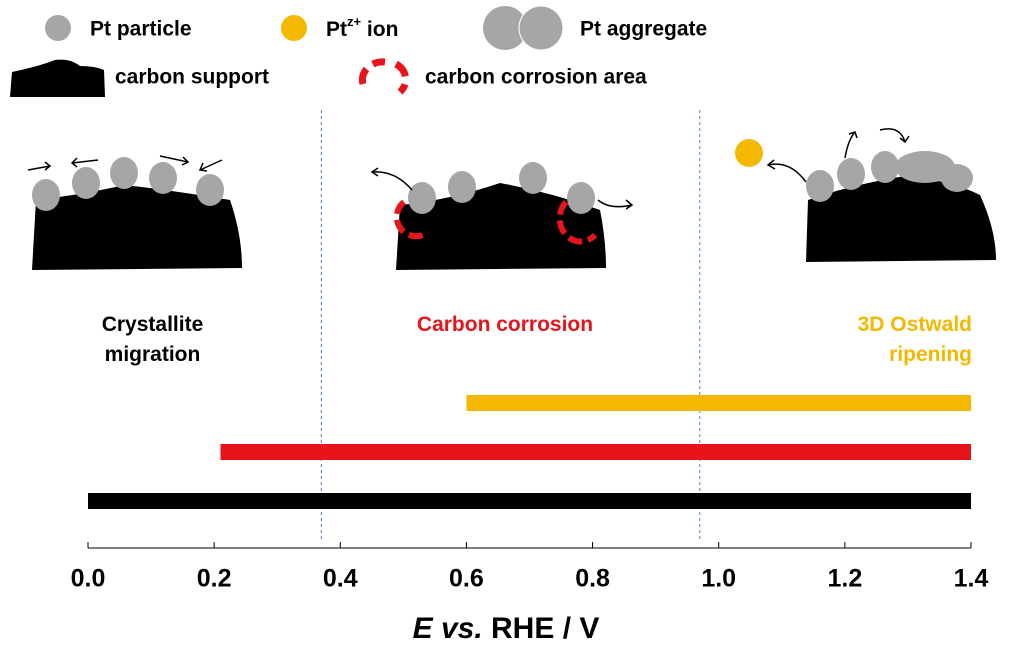  I want to click on pt-ion, so click(749, 153).